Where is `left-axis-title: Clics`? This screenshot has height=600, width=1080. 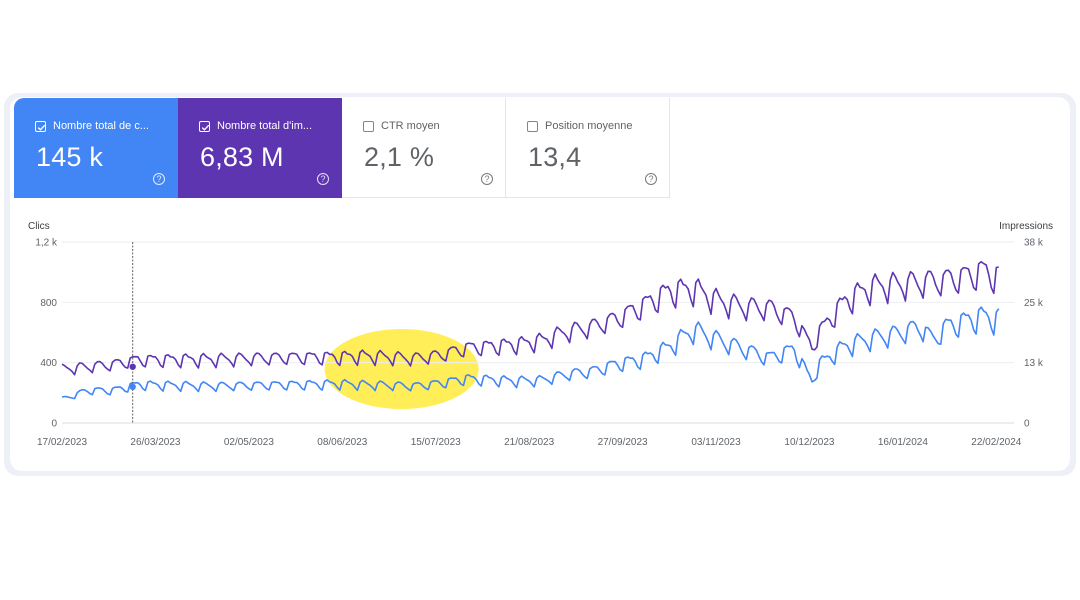 left-axis-title: Clics is located at coordinates (39, 226).